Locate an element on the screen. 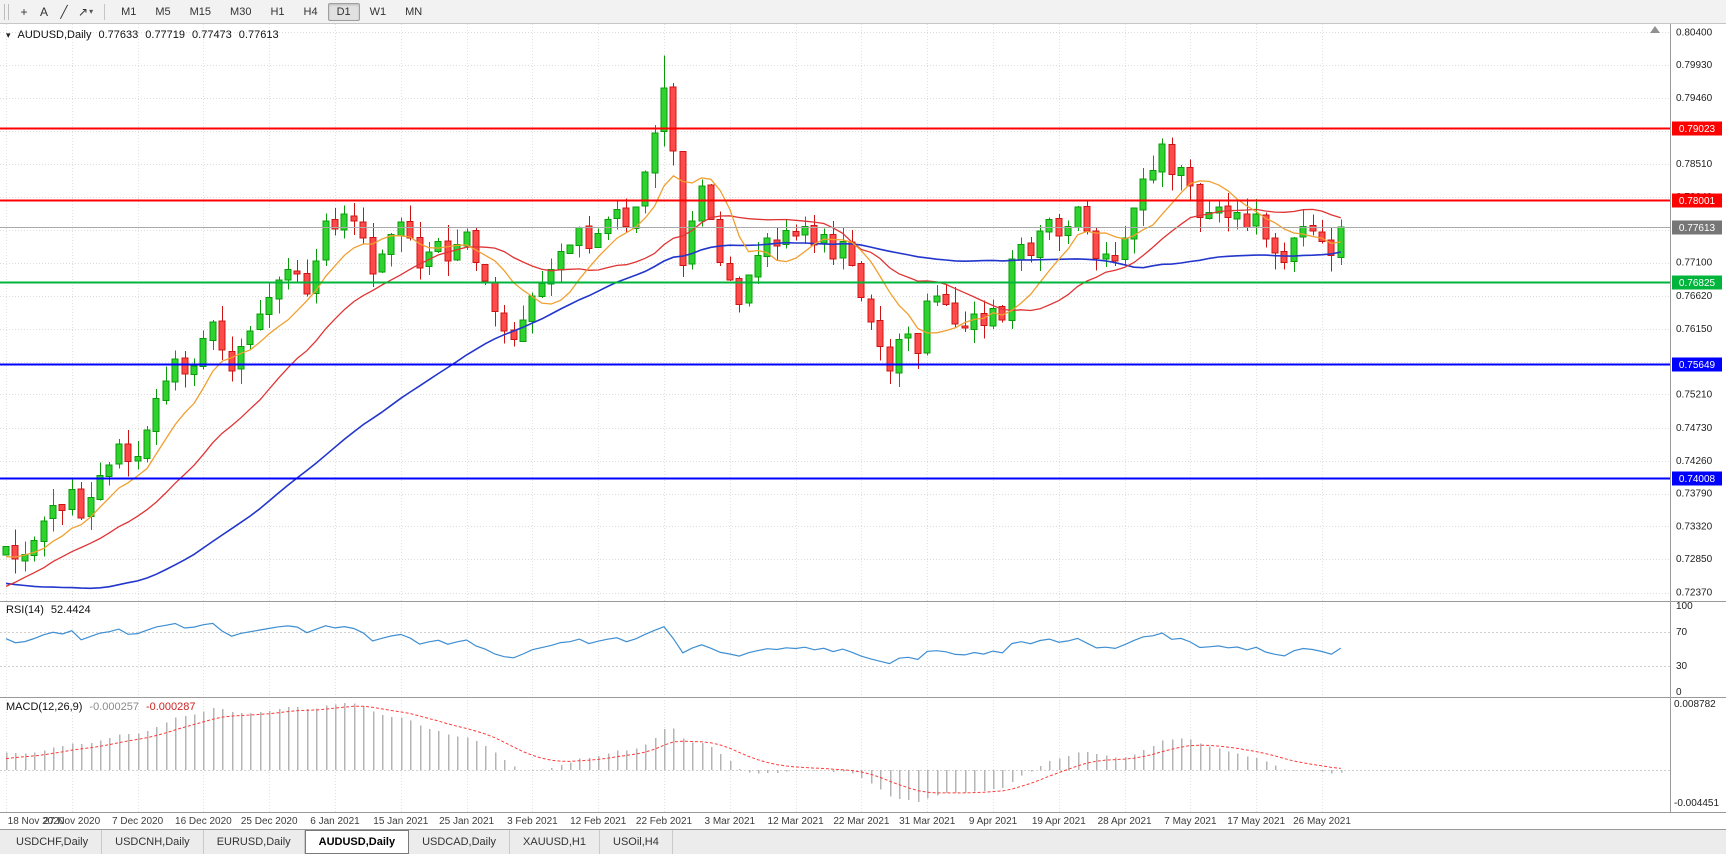 The image size is (1726, 854). toolbar-grip-icon is located at coordinates (6, 11).